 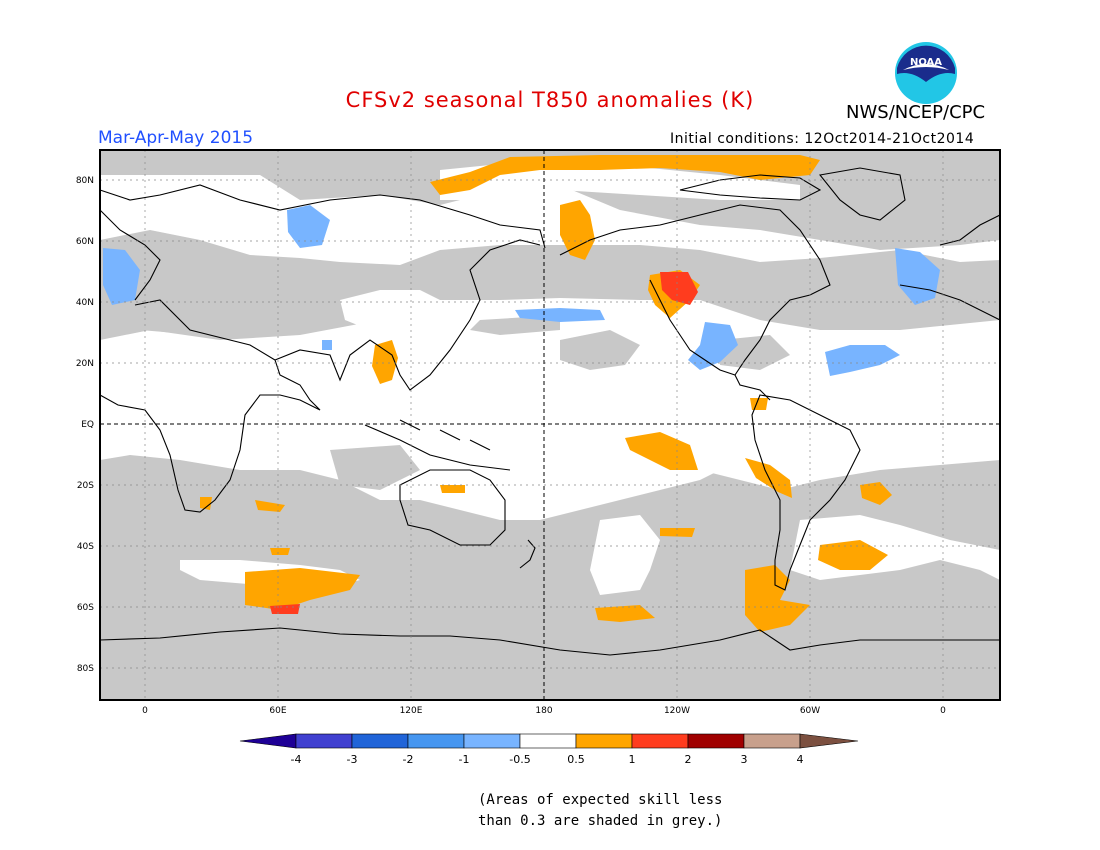 What do you see at coordinates (411, 711) in the screenshot?
I see `lon-label: 120E` at bounding box center [411, 711].